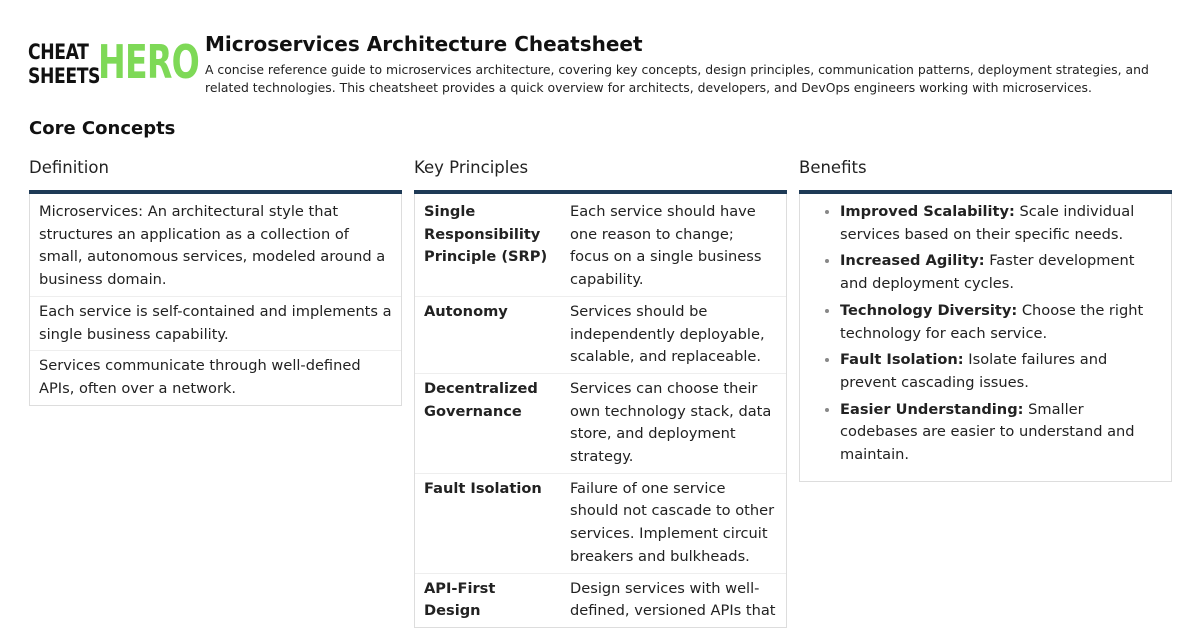  Describe the element at coordinates (488, 334) in the screenshot. I see `principle-name: Autonomy` at that location.